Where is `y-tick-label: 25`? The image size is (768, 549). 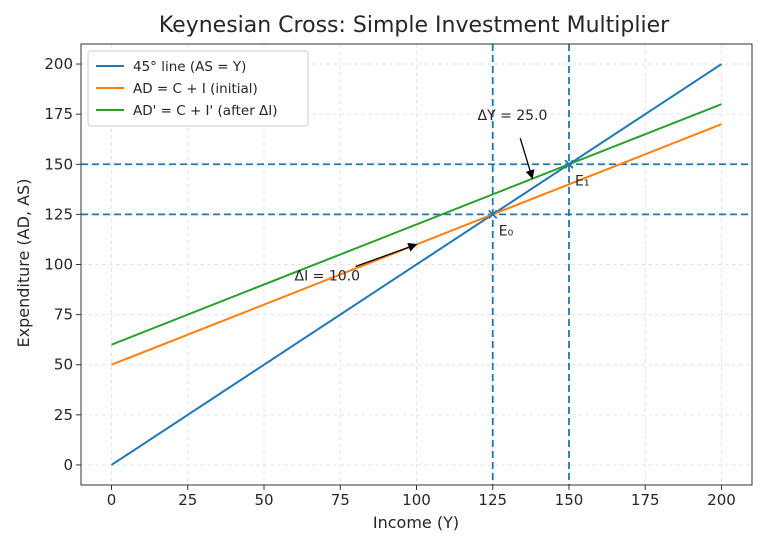 y-tick-label: 25 is located at coordinates (63, 415).